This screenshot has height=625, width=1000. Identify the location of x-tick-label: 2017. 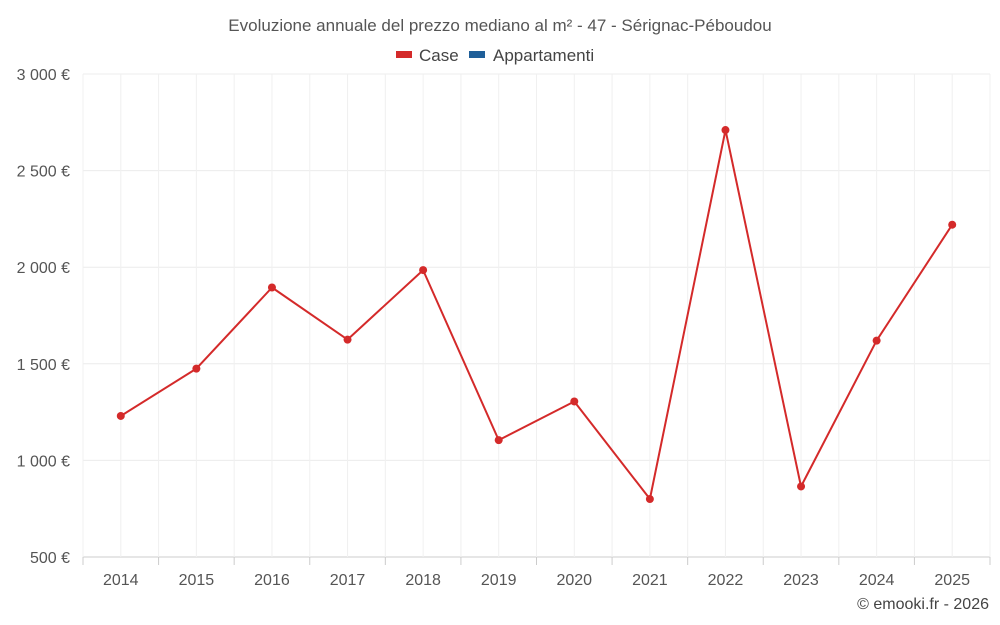
(348, 580).